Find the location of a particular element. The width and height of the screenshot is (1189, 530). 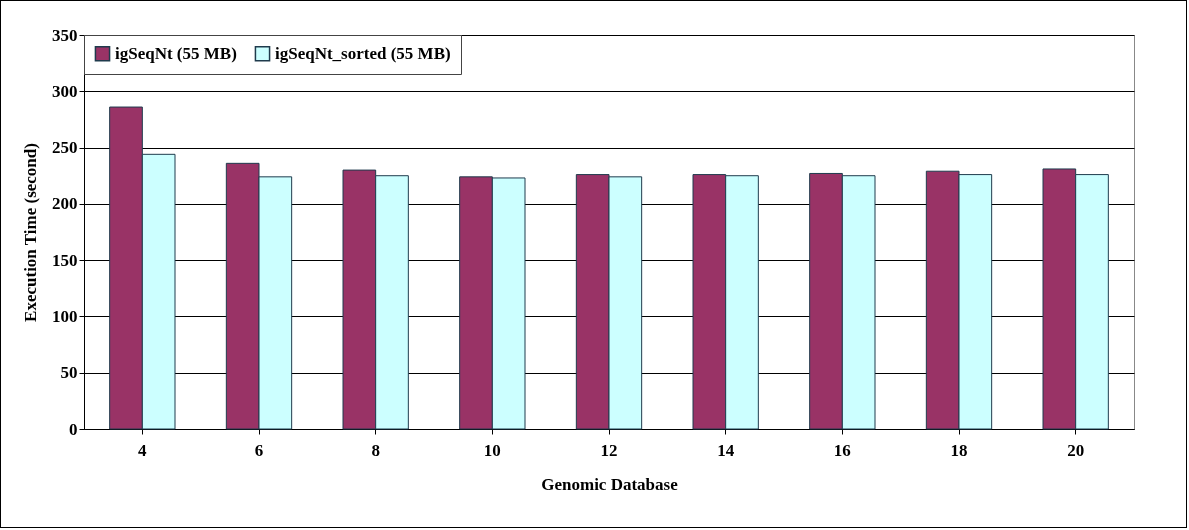

x-tick-label: 8 is located at coordinates (375, 450).